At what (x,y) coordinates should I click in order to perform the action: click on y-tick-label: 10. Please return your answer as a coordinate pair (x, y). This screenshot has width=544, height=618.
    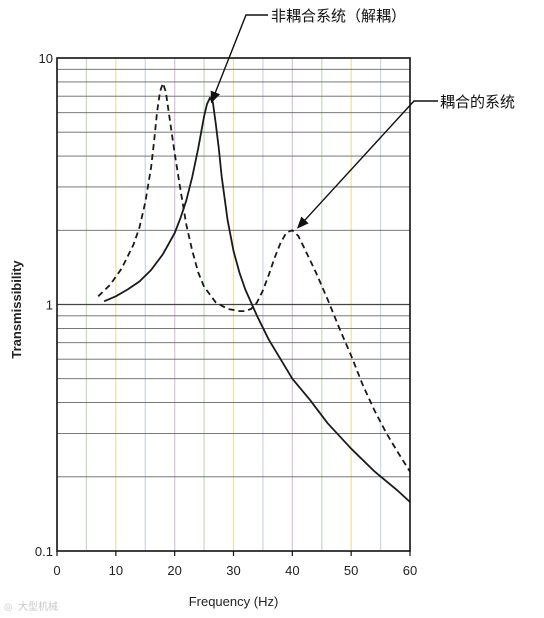
    Looking at the image, I should click on (46, 58).